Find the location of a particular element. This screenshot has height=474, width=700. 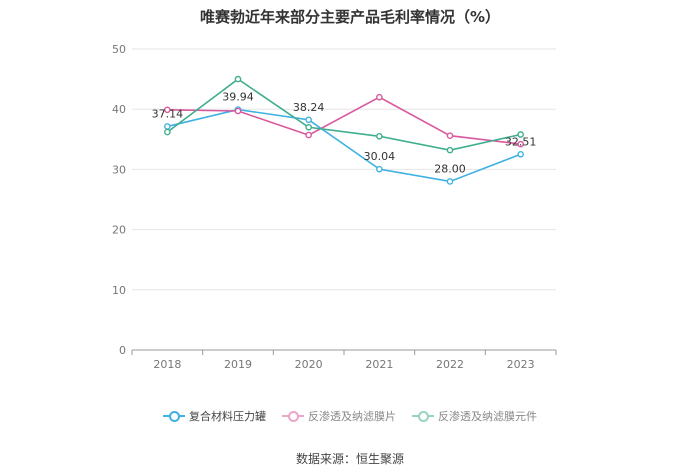

legend: 复合材料压力罐 反渗透及纳滤膜片 反渗透及纳滤膜元件 is located at coordinates (350, 416).